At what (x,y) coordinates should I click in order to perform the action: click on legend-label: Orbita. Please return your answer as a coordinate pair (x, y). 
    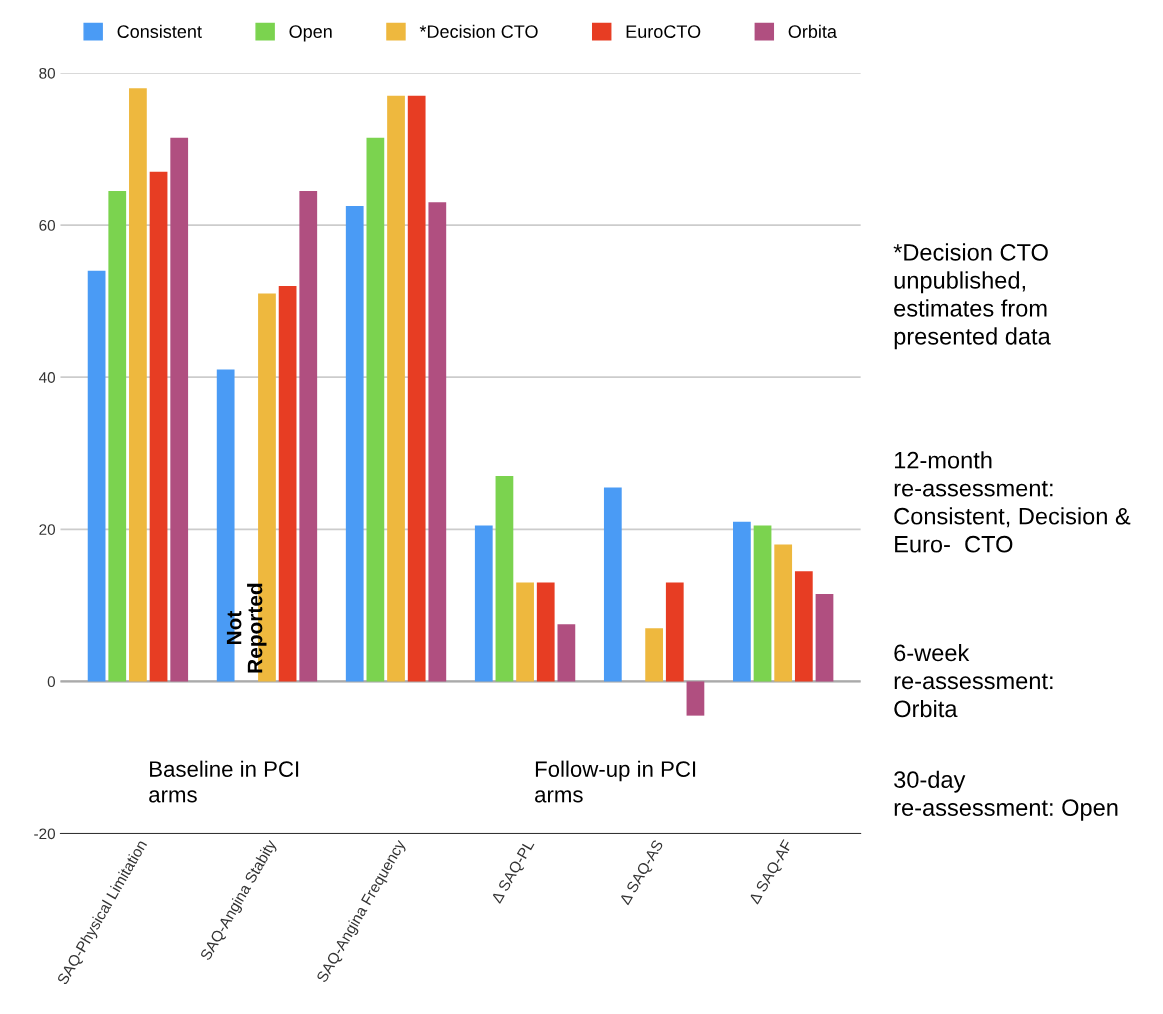
    Looking at the image, I should click on (812, 31).